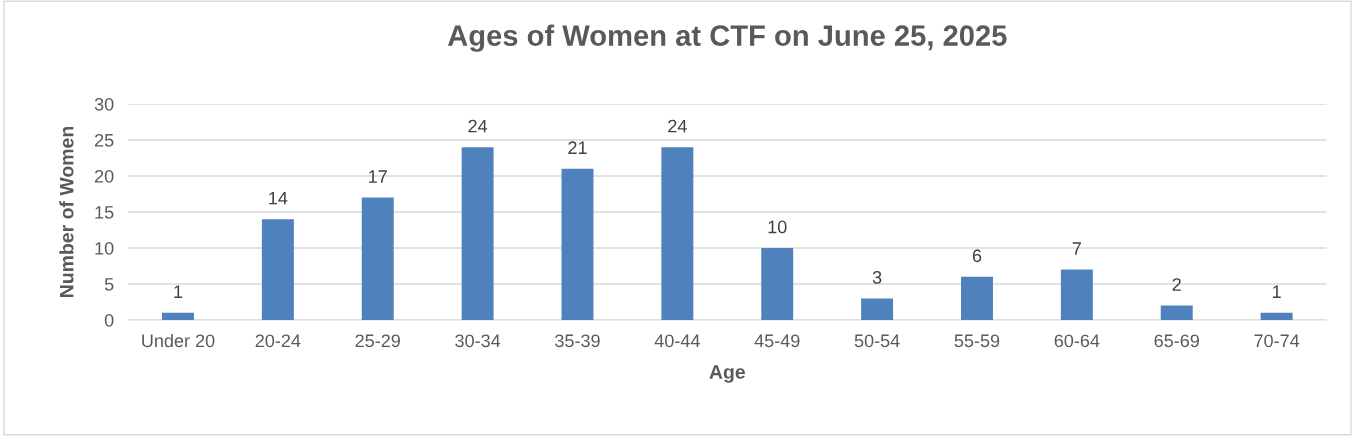 The height and width of the screenshot is (436, 1355). I want to click on data-label: 3, so click(877, 277).